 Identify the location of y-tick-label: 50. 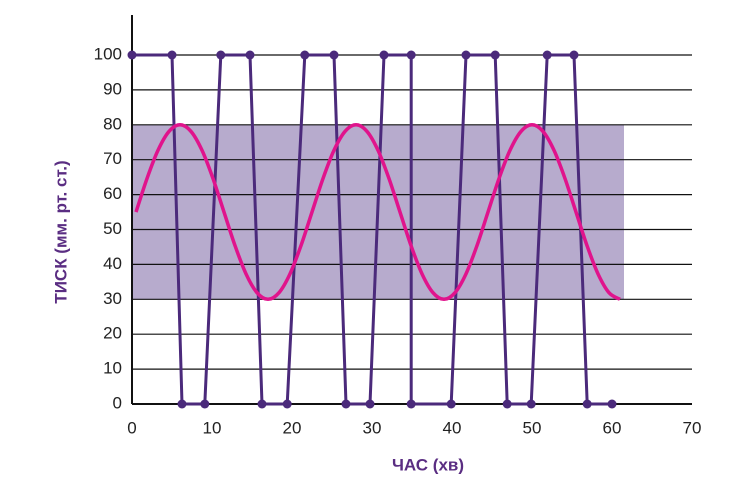
(112, 228).